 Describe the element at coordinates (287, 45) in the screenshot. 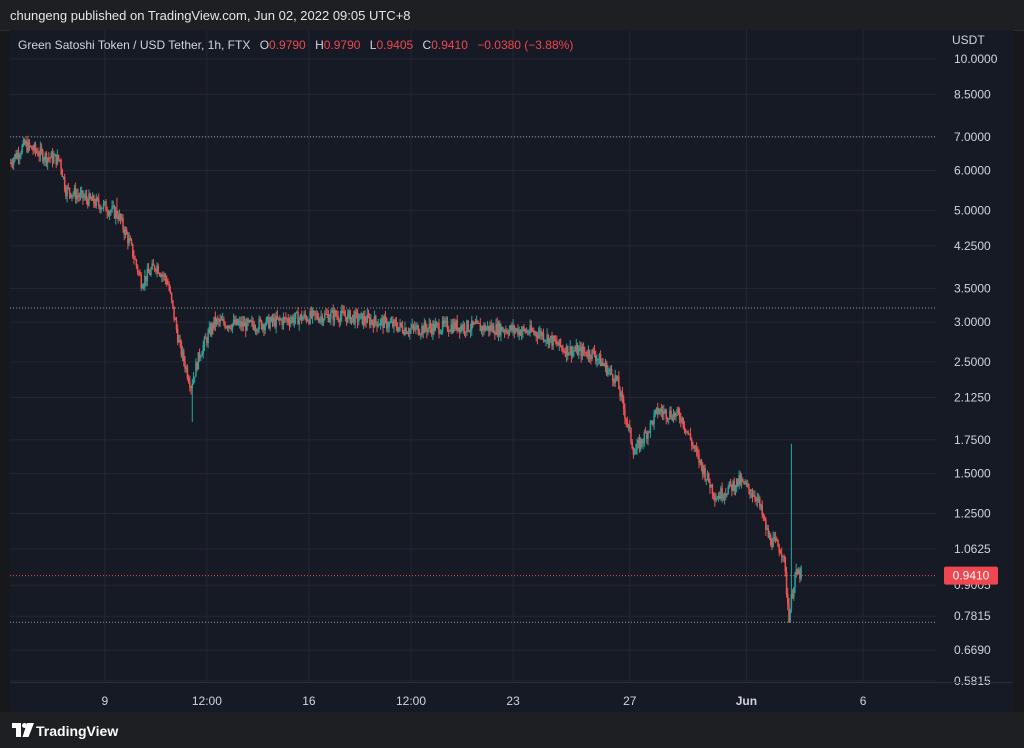

I see `open-value: 0.9790` at that location.